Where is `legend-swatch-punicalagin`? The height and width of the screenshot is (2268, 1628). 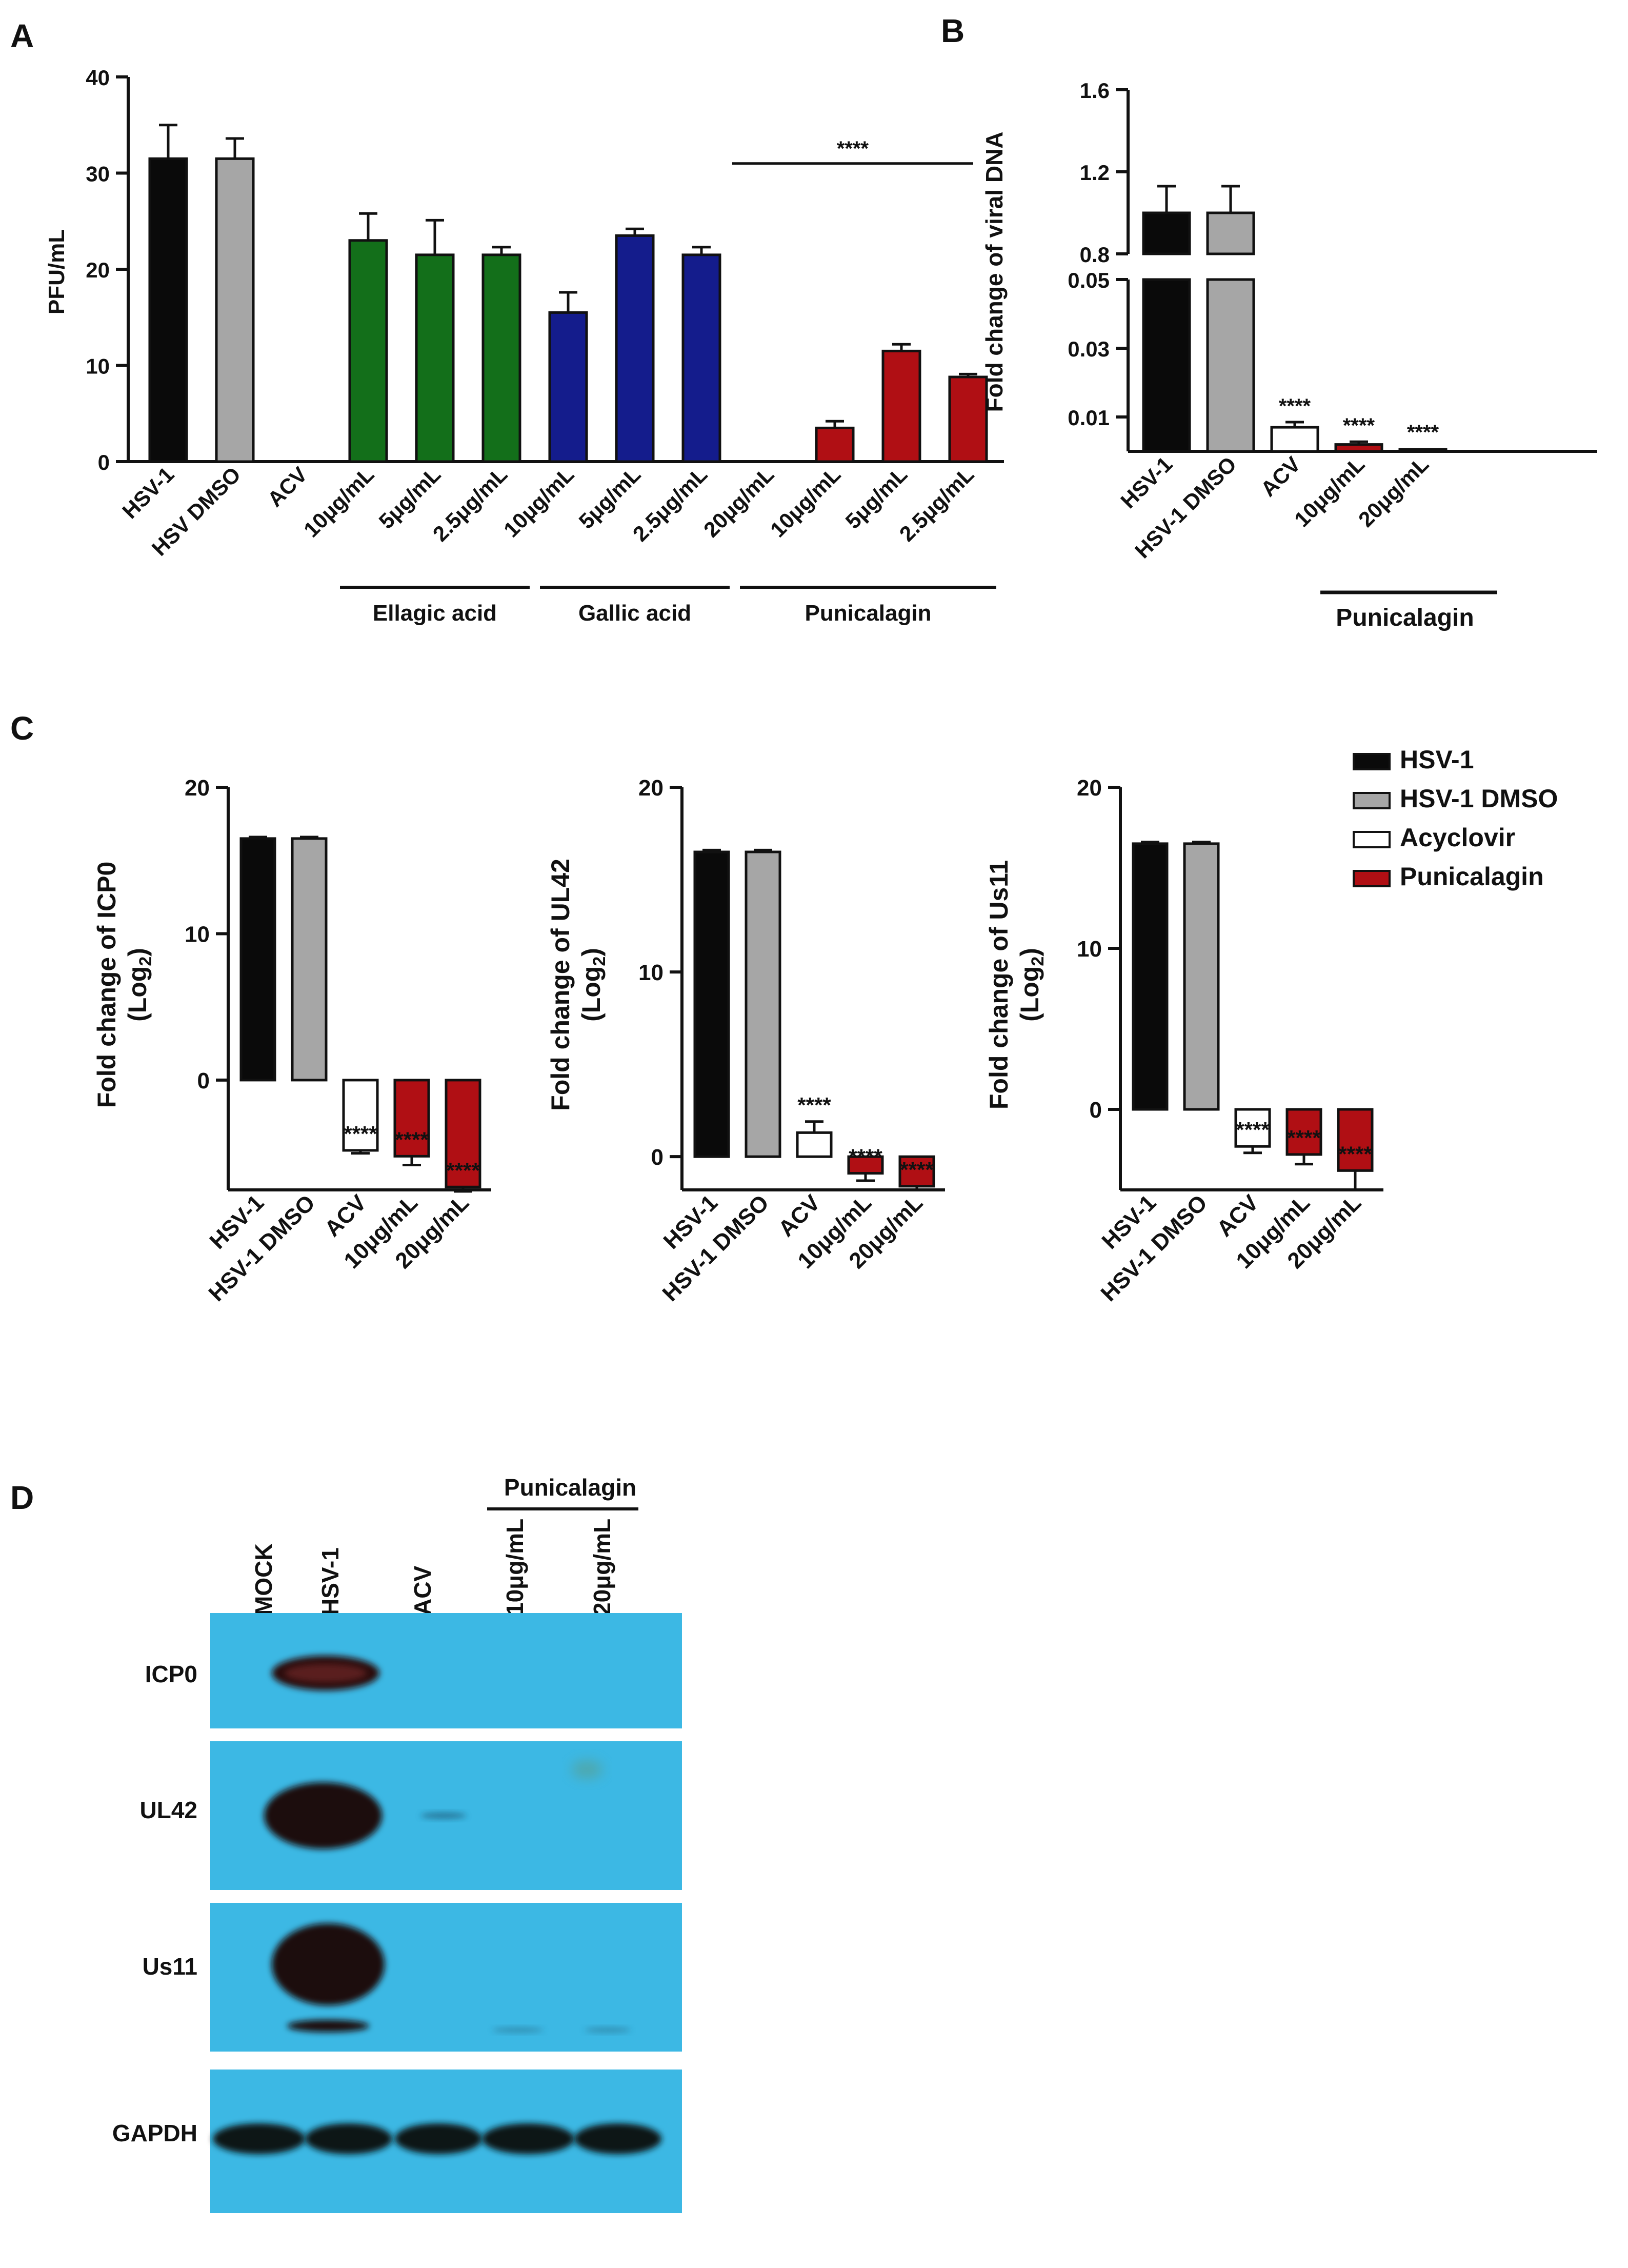 legend-swatch-punicalagin is located at coordinates (1372, 878).